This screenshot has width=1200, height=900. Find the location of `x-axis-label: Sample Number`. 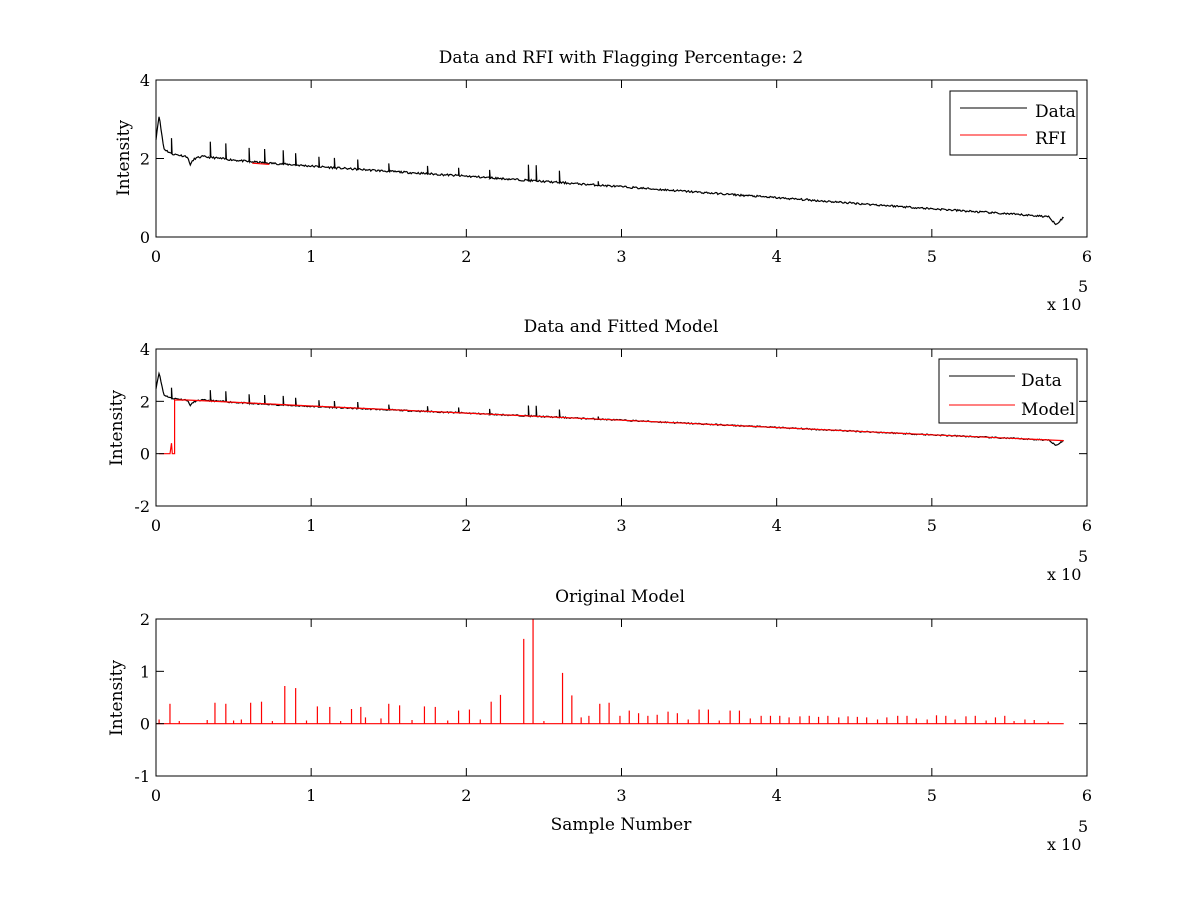

x-axis-label: Sample Number is located at coordinates (622, 825).